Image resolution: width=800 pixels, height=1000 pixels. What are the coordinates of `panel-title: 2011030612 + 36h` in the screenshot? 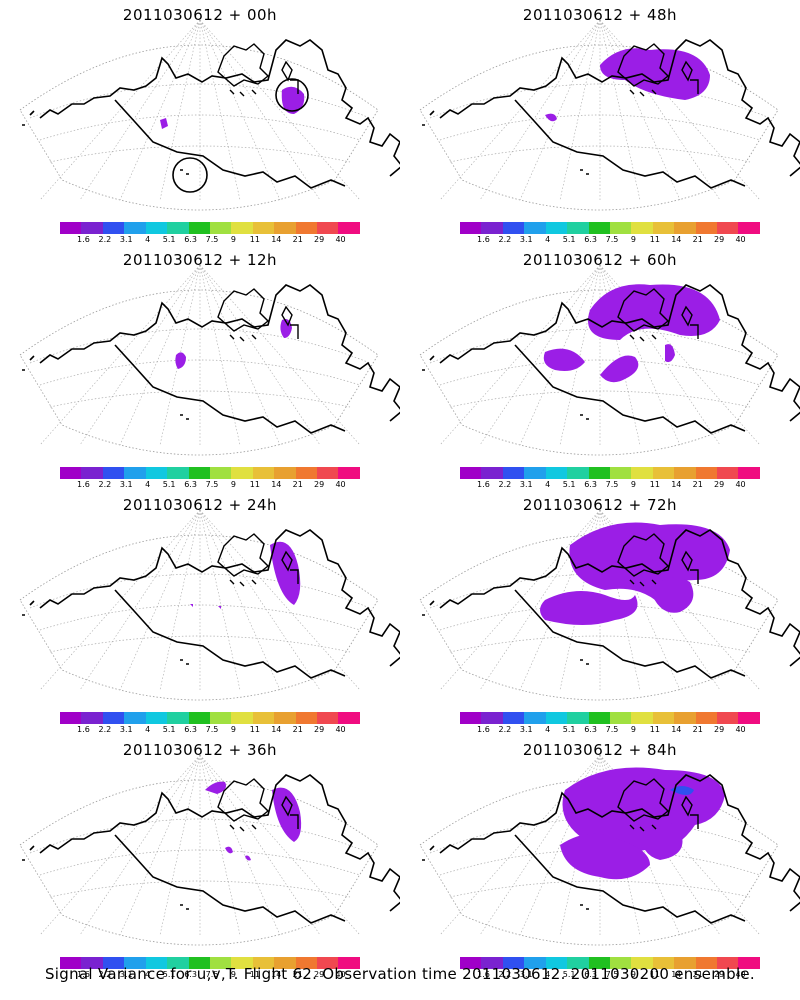 It's located at (200, 750).